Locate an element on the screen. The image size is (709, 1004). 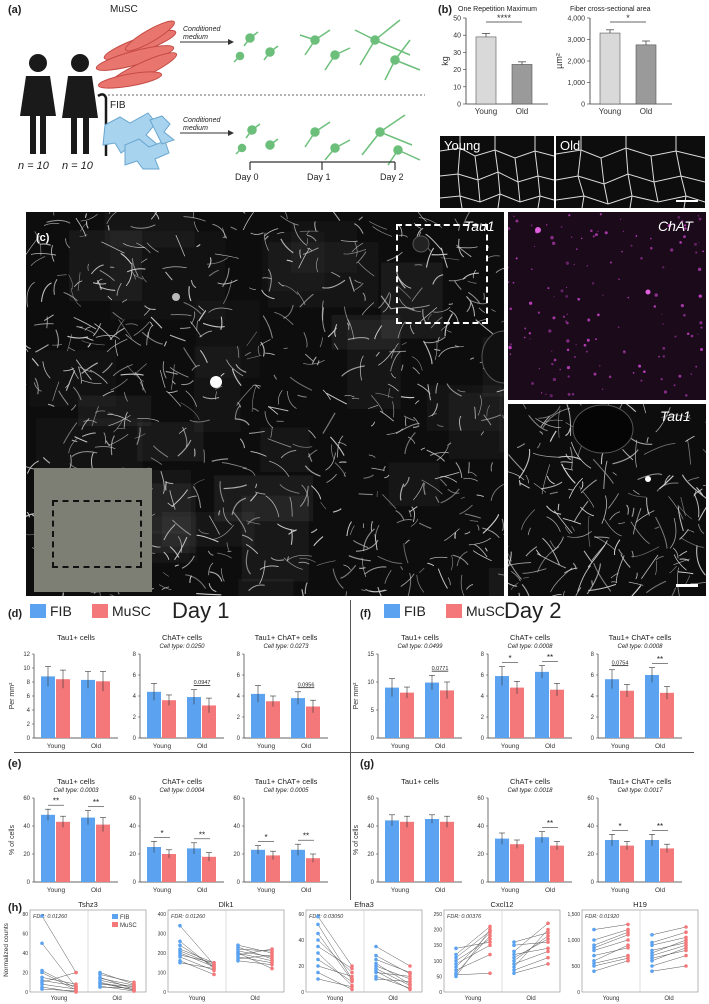
h-dot-fib is located at coordinates (514, 954).